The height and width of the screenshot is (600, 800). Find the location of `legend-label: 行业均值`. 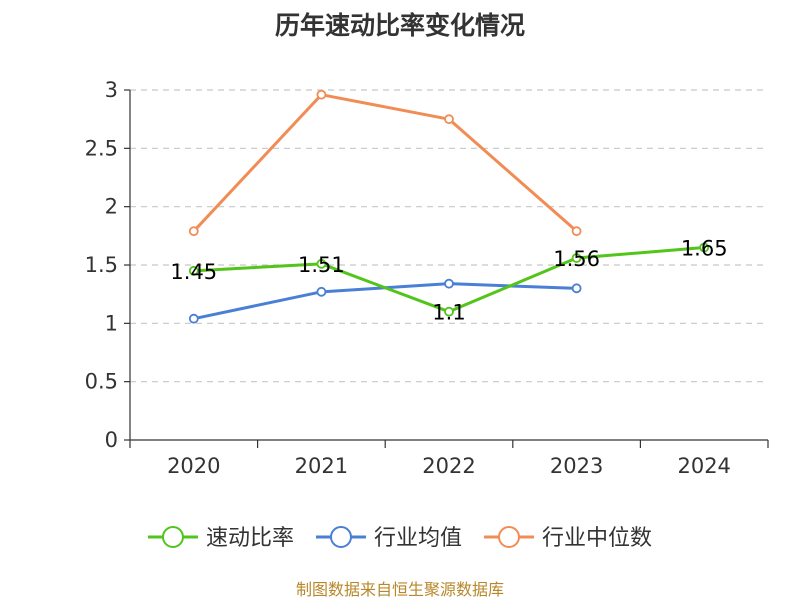

legend-label: 行业均值 is located at coordinates (418, 538).